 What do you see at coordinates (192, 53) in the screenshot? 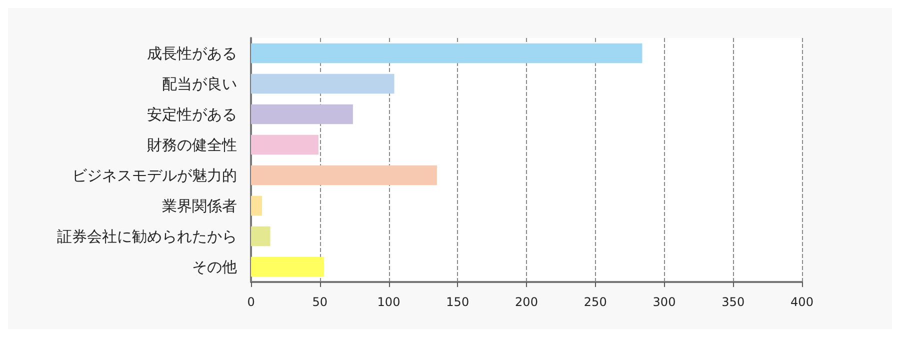
I see `y-tick-label: 成長性がある` at bounding box center [192, 53].